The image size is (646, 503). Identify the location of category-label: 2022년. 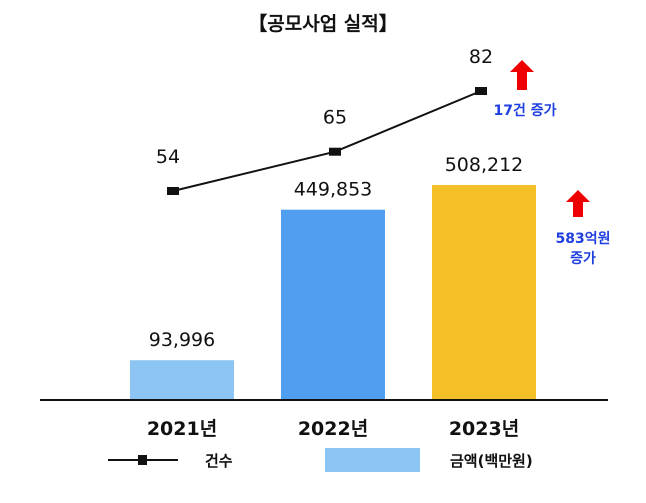
(333, 429).